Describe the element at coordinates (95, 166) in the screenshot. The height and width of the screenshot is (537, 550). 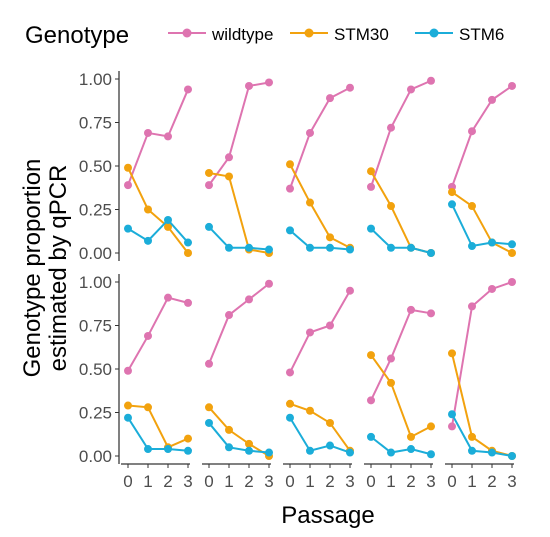
I see `y-tick-label: 0.50` at that location.